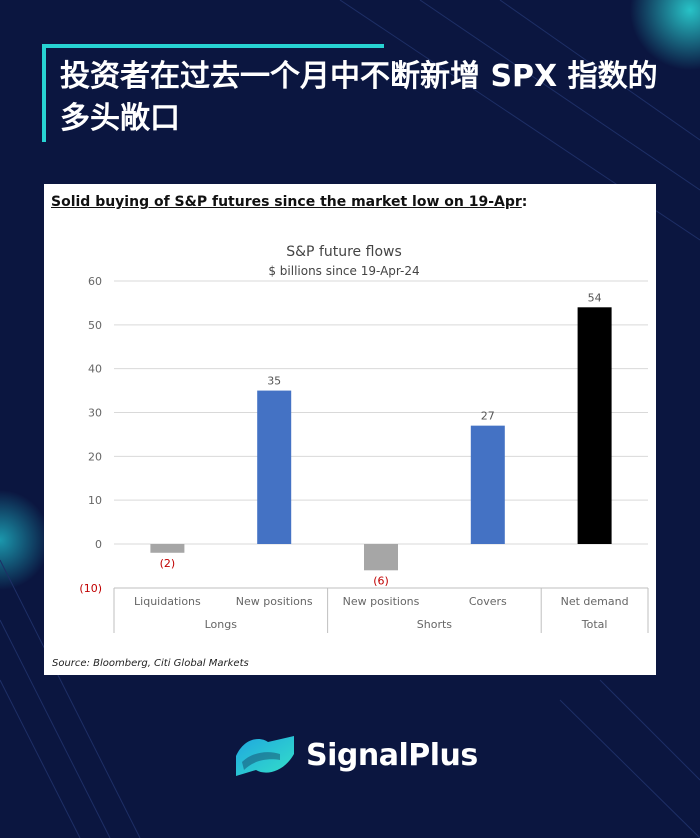 Image resolution: width=700 pixels, height=838 pixels. I want to click on group-label: Shorts, so click(435, 624).